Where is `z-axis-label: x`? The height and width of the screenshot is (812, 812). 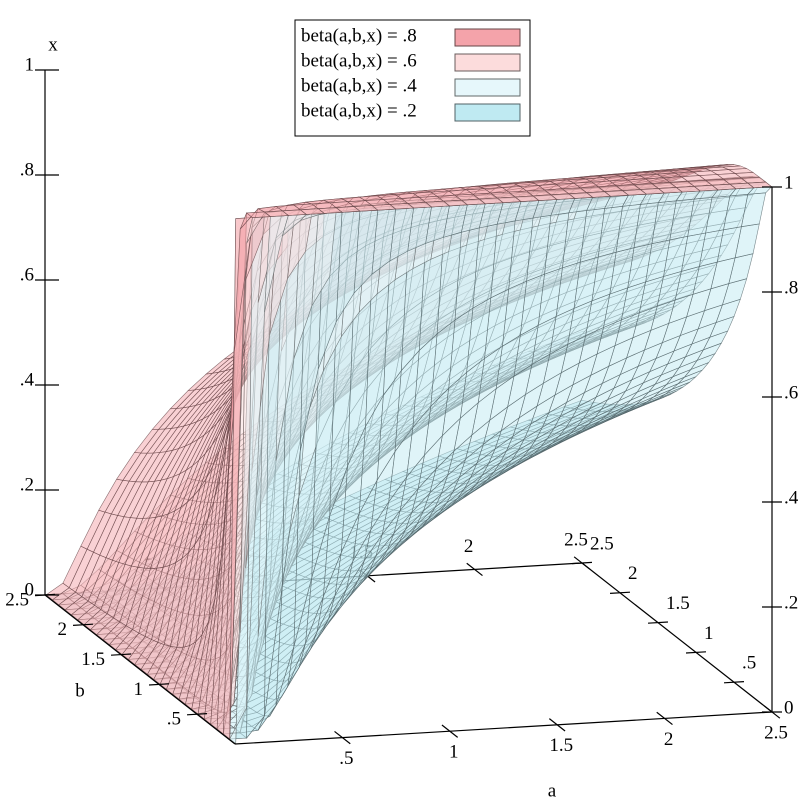 z-axis-label: x is located at coordinates (53, 44).